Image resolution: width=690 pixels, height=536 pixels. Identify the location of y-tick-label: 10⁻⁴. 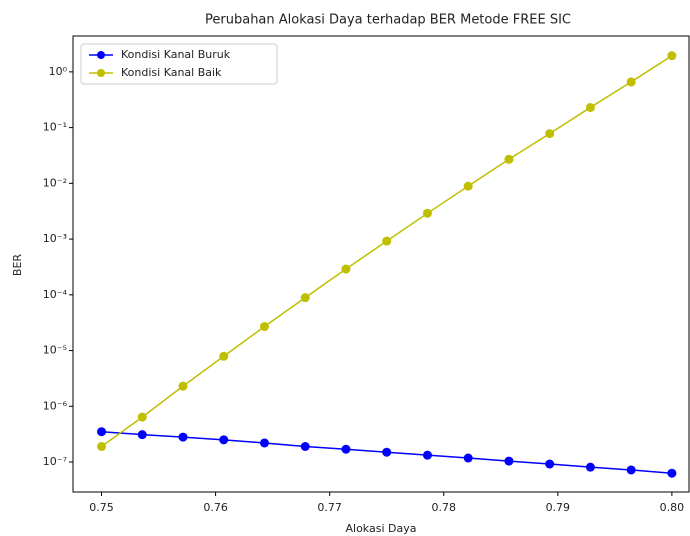
(55, 294).